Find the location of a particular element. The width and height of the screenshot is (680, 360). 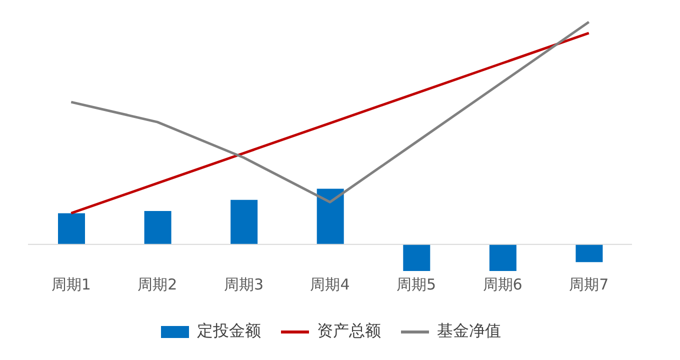

x-tick-label: 周期6 is located at coordinates (502, 285).